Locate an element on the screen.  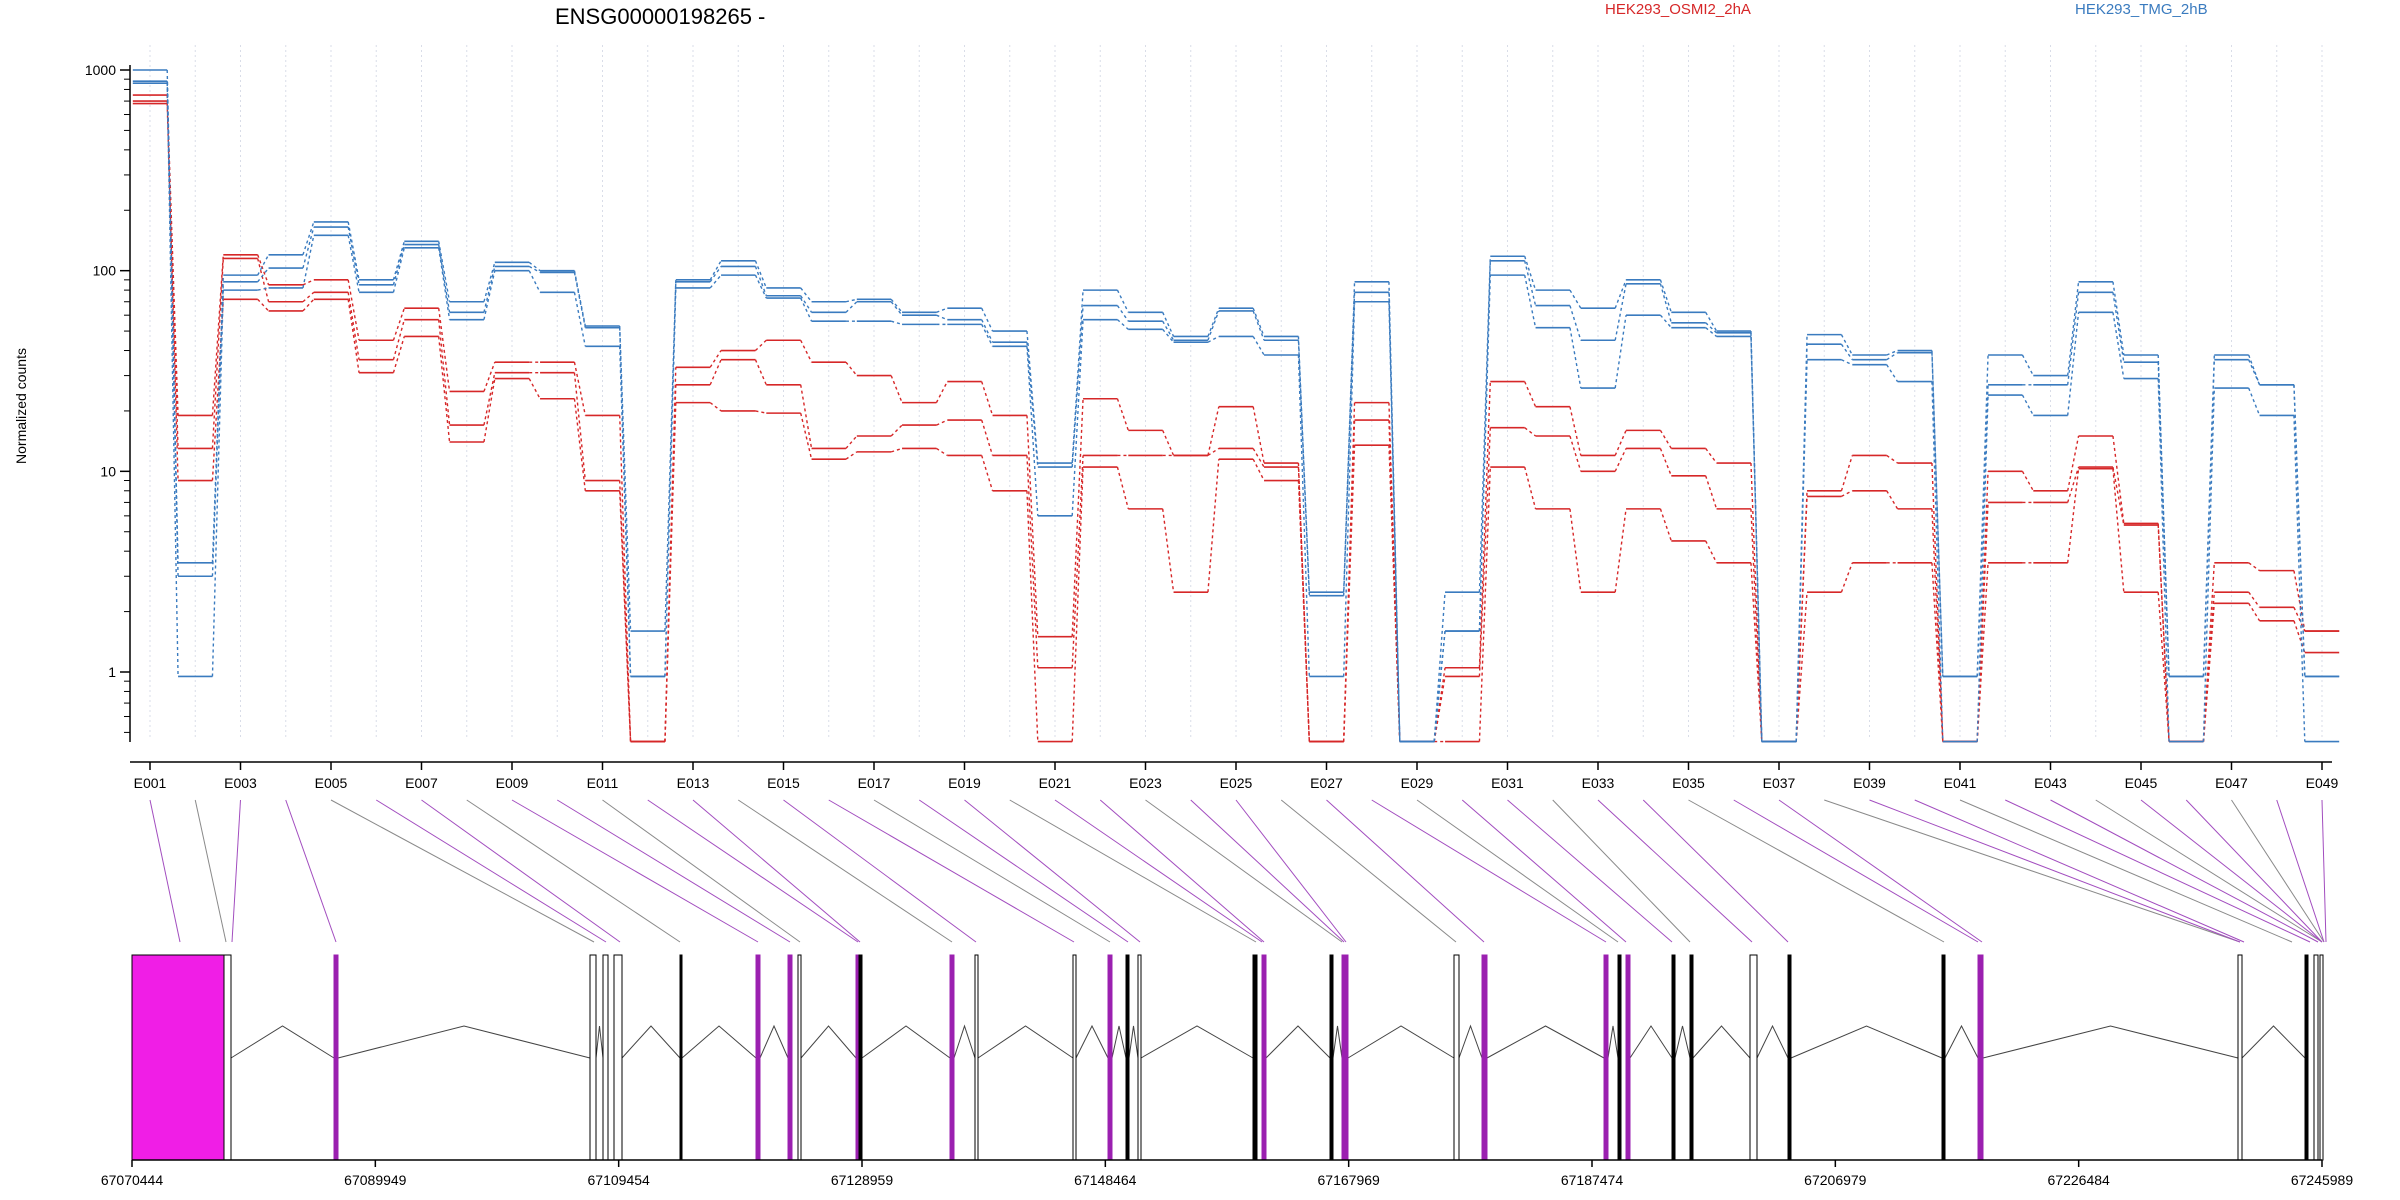
genomic-tick-label: 67245989 is located at coordinates (2322, 1180).